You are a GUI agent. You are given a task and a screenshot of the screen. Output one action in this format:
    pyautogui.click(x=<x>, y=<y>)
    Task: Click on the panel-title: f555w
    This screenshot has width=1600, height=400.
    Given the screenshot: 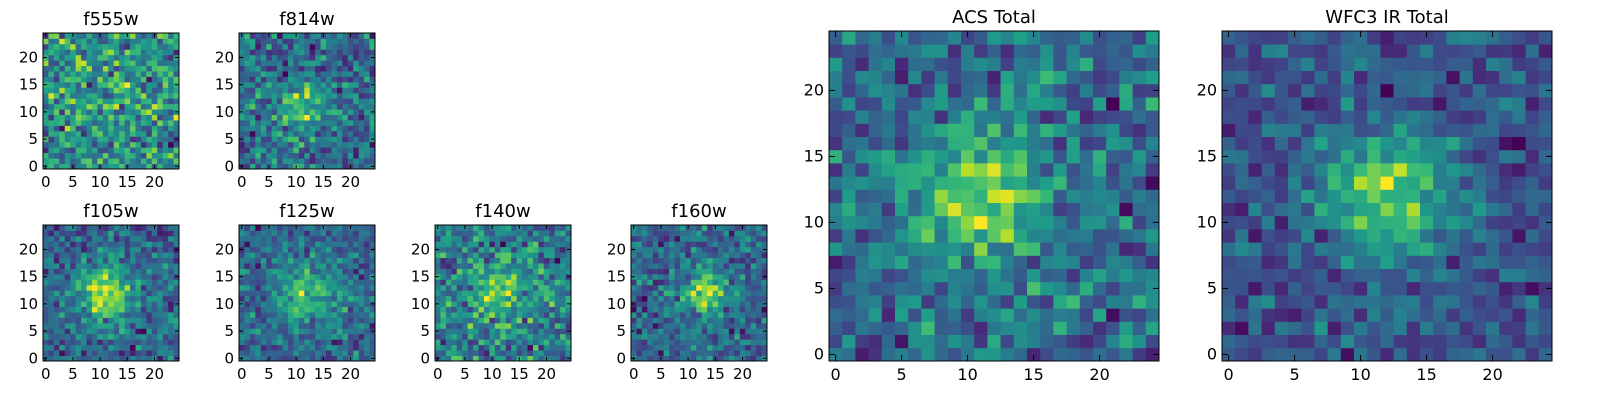 What is the action you would take?
    pyautogui.click(x=110, y=19)
    